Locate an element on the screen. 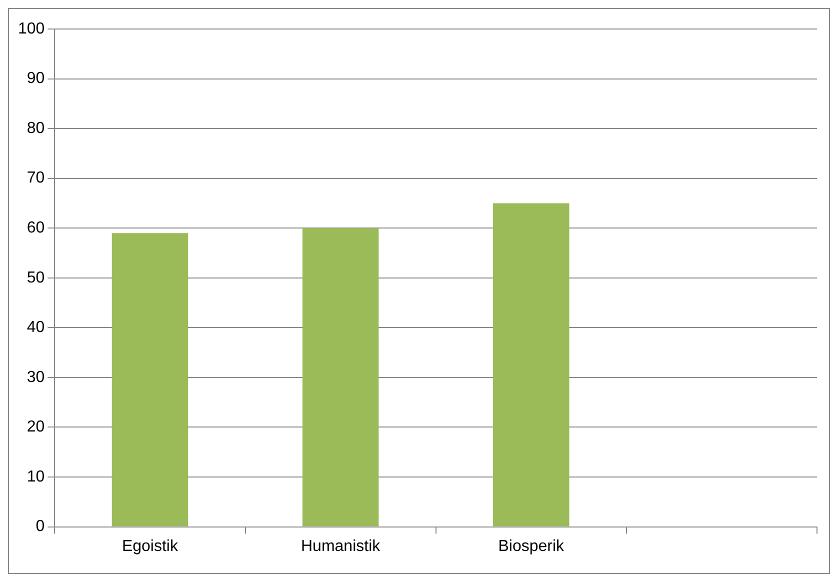 The height and width of the screenshot is (584, 840). y-tick-label: 10 is located at coordinates (35, 477).